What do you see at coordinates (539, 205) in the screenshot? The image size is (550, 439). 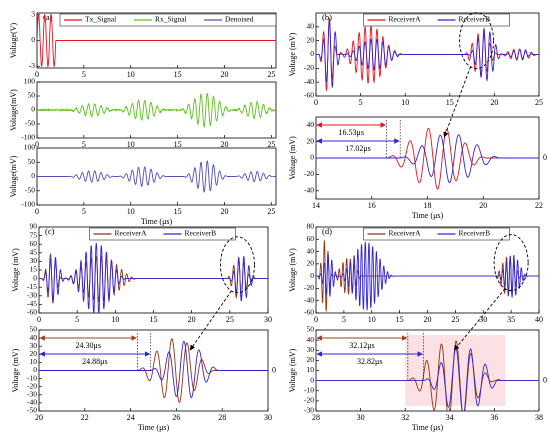 I see `x-tick-label: 22` at bounding box center [539, 205].